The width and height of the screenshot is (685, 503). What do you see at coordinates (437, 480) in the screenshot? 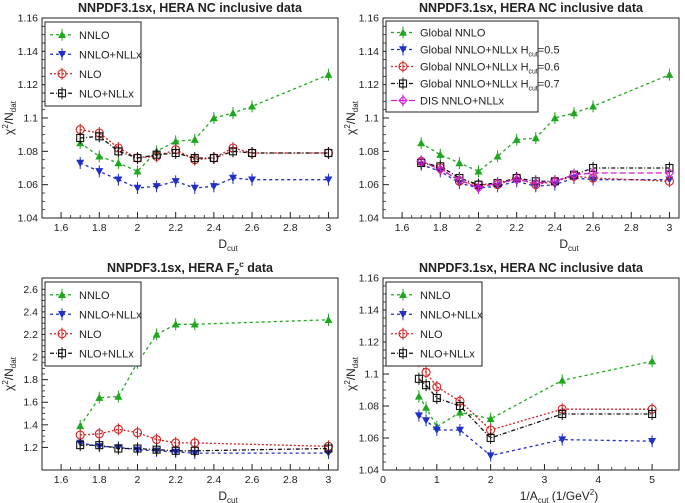
I see `x-tick-label: 1` at bounding box center [437, 480].